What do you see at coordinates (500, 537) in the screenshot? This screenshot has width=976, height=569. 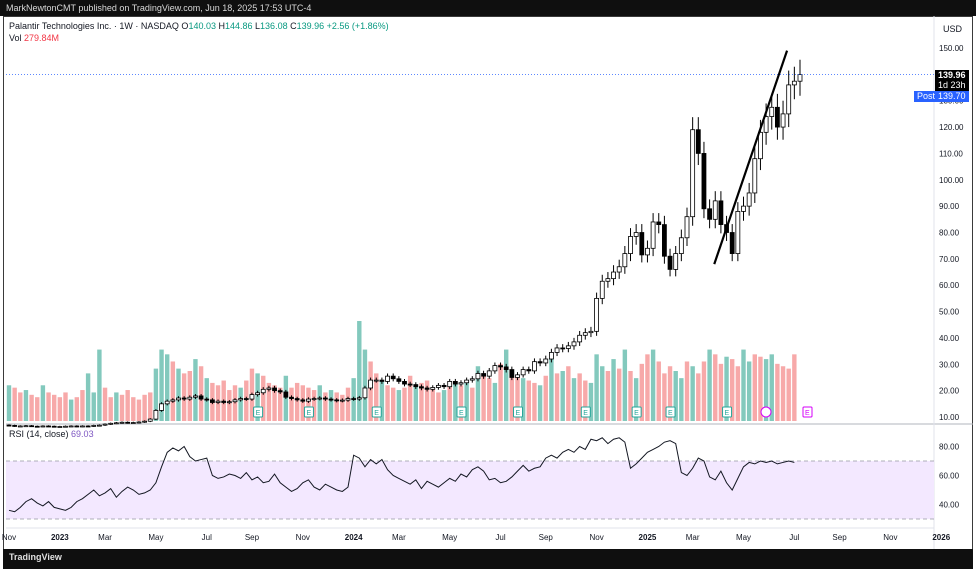 I see `time-tick-label: Jul` at bounding box center [500, 537].